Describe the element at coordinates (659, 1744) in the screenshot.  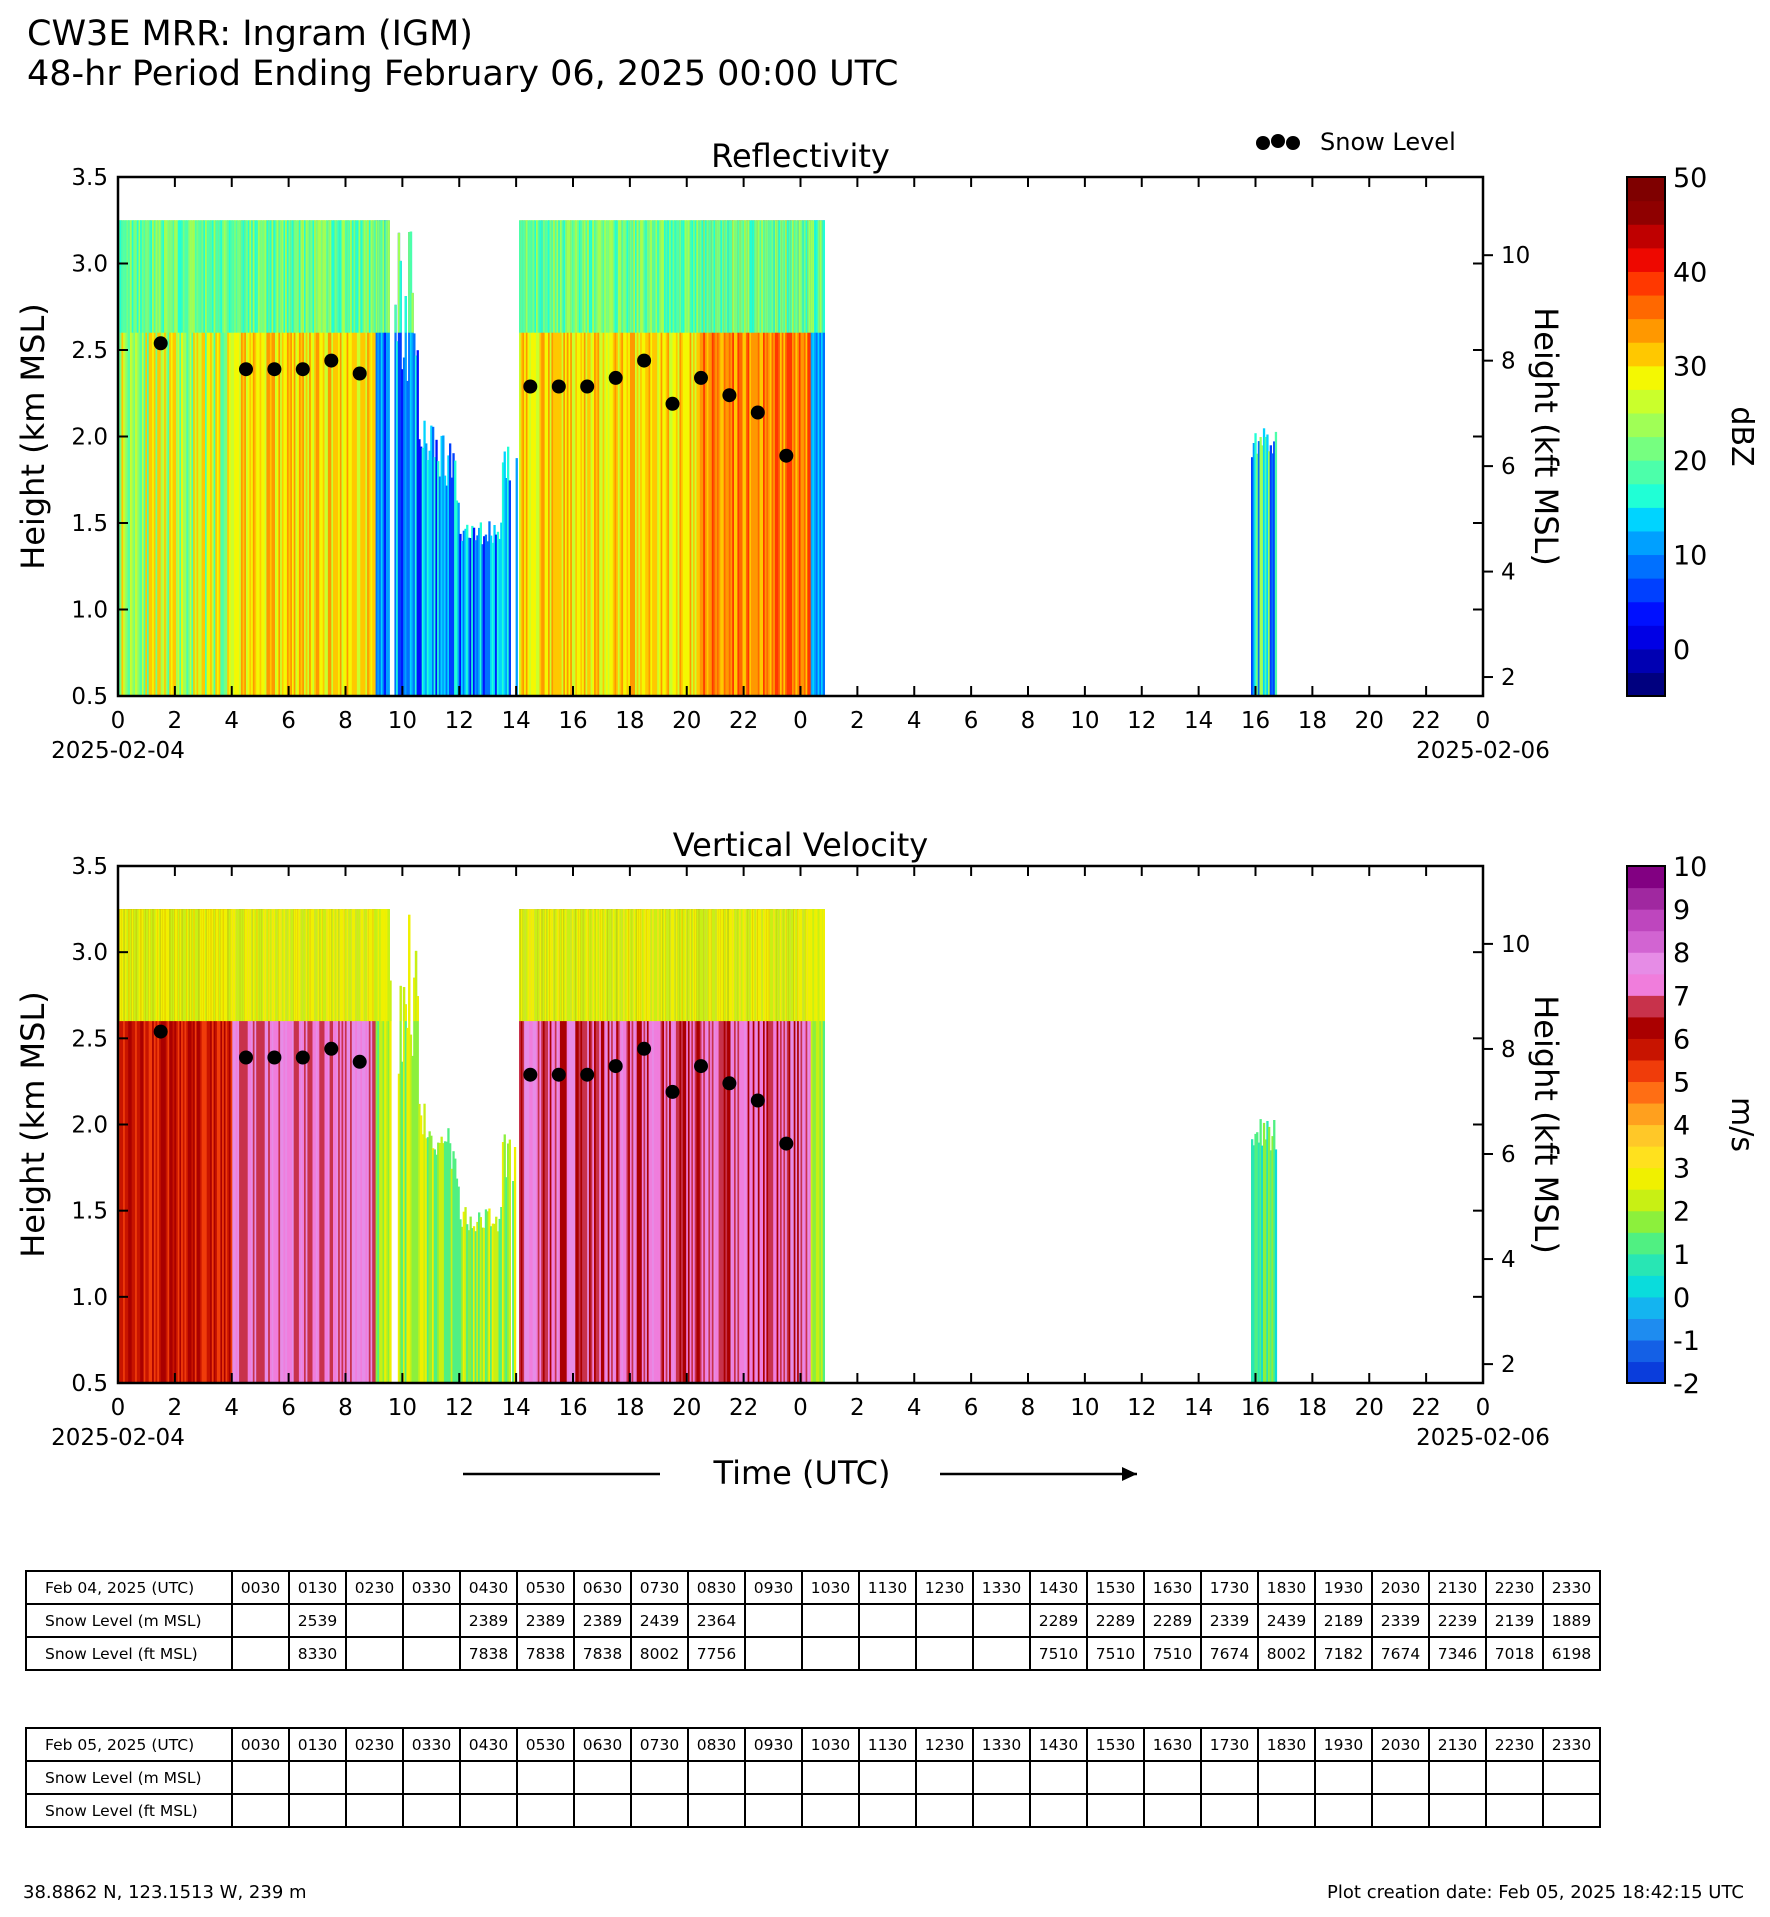
I see `table-time-cell: 0730` at that location.